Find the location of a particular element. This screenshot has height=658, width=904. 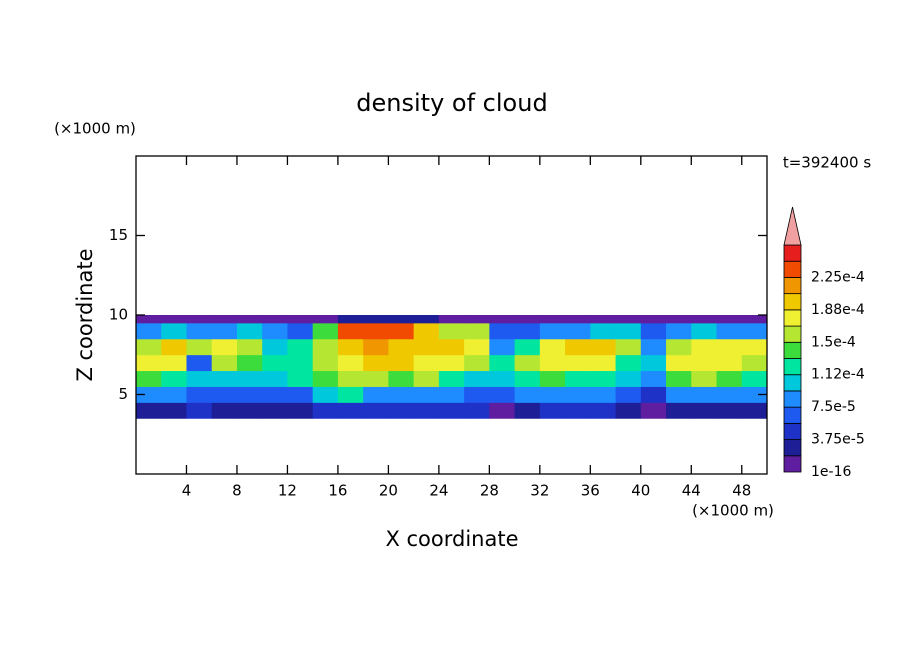

x-tick-label: 32 is located at coordinates (539, 491).